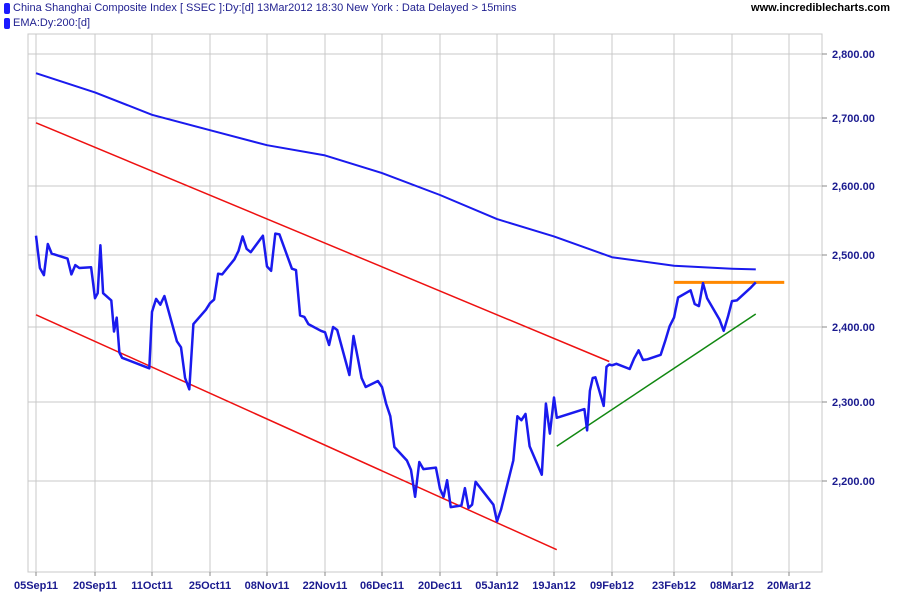 Image resolution: width=900 pixels, height=600 pixels. I want to click on x-tick-label: 23Feb12, so click(674, 586).